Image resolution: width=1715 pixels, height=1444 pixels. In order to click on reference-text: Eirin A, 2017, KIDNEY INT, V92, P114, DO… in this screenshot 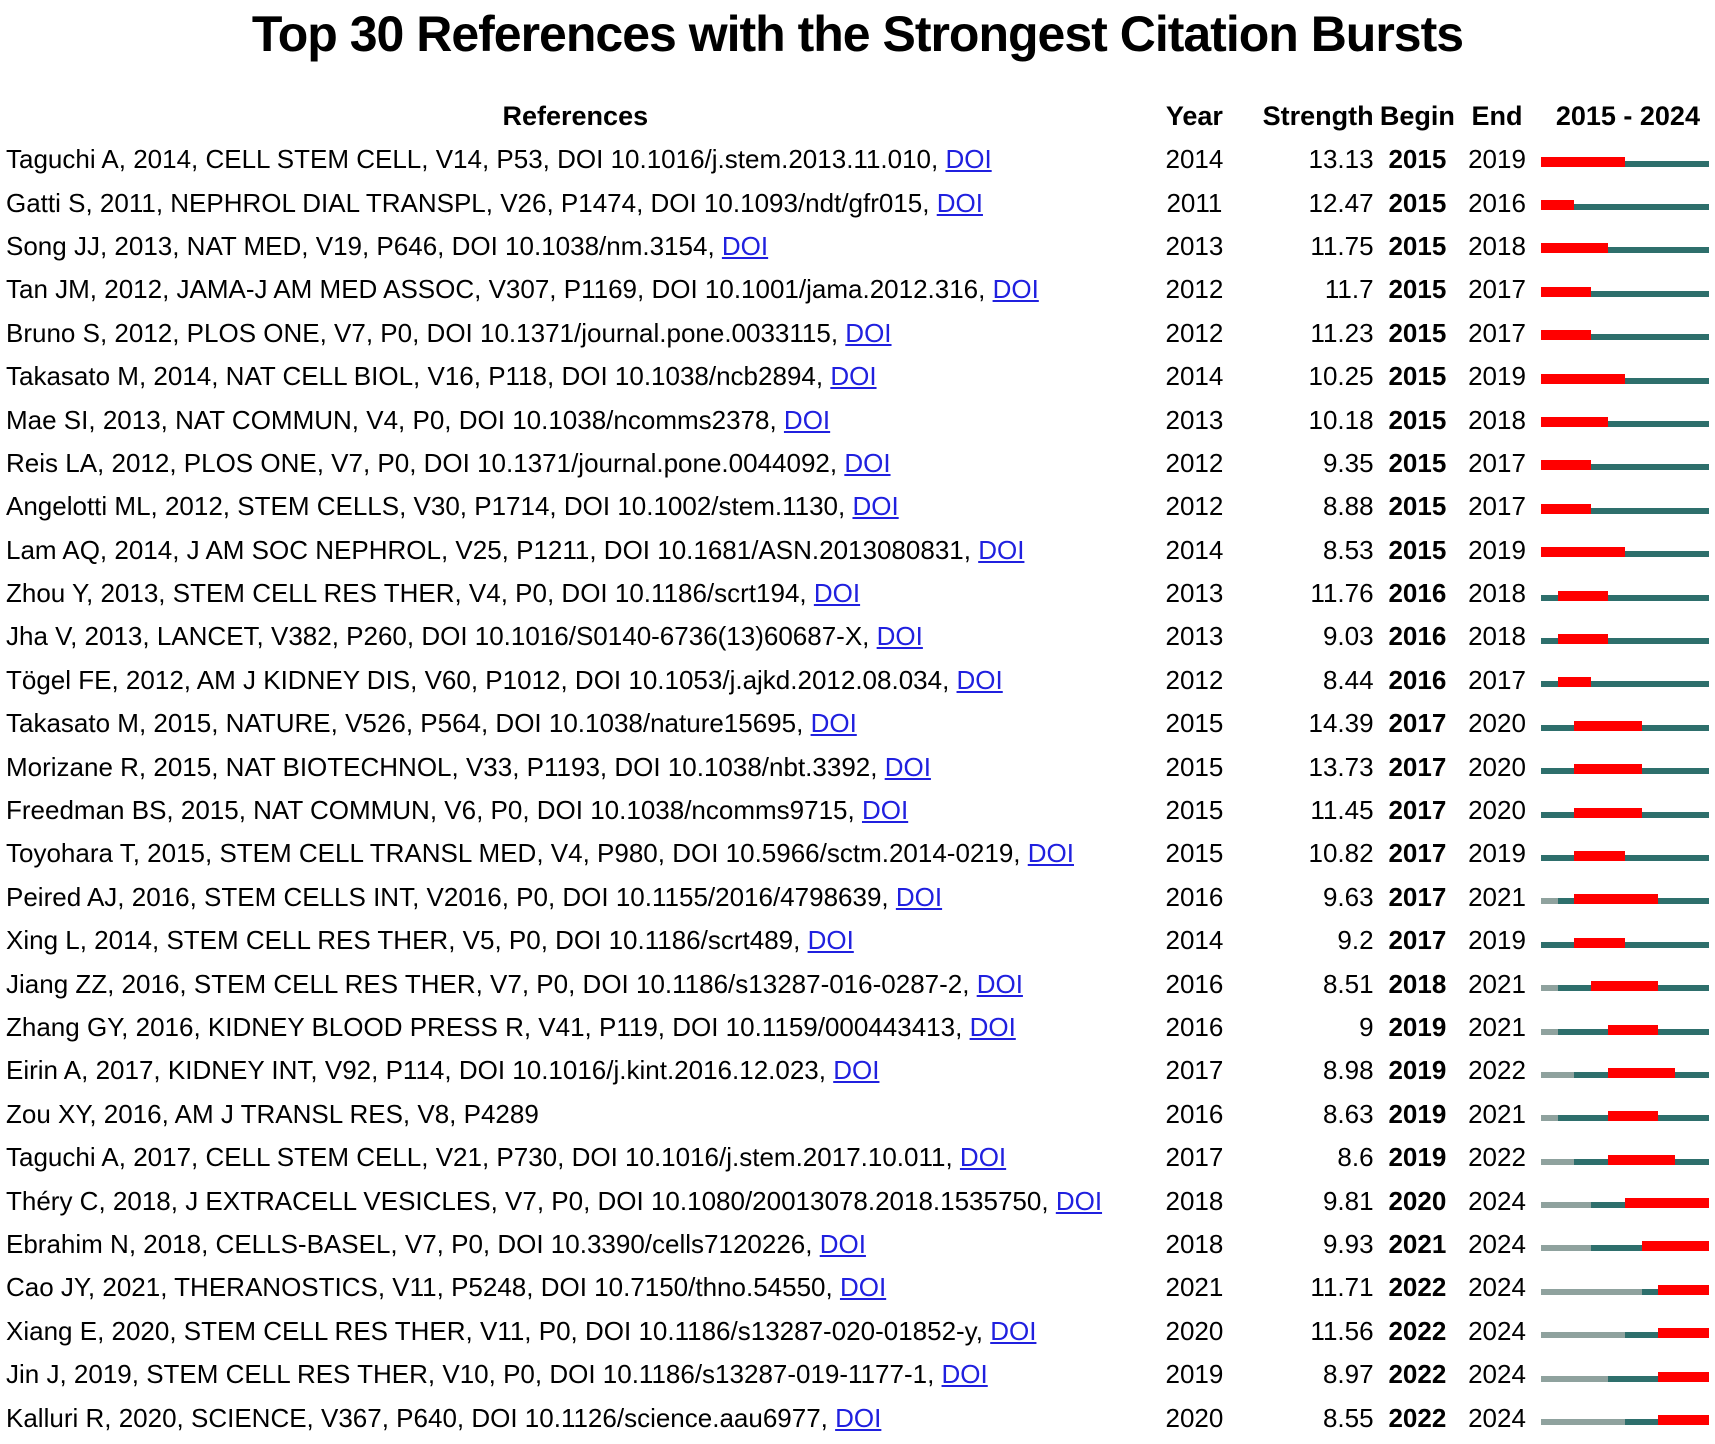, I will do `click(443, 1070)`.